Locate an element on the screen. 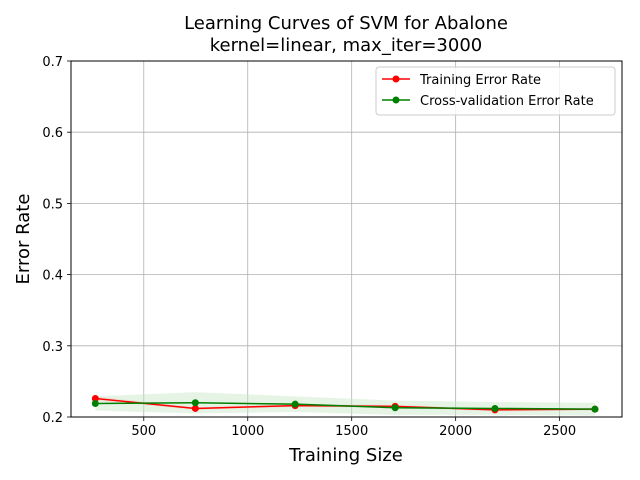 The width and height of the screenshot is (640, 480). line-cross-validation is located at coordinates (345, 406).